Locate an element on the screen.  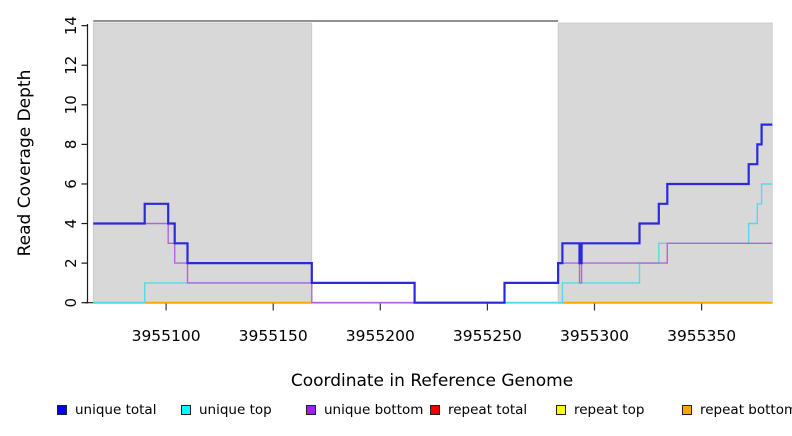
unique-top-swatch-icon is located at coordinates (186, 410).